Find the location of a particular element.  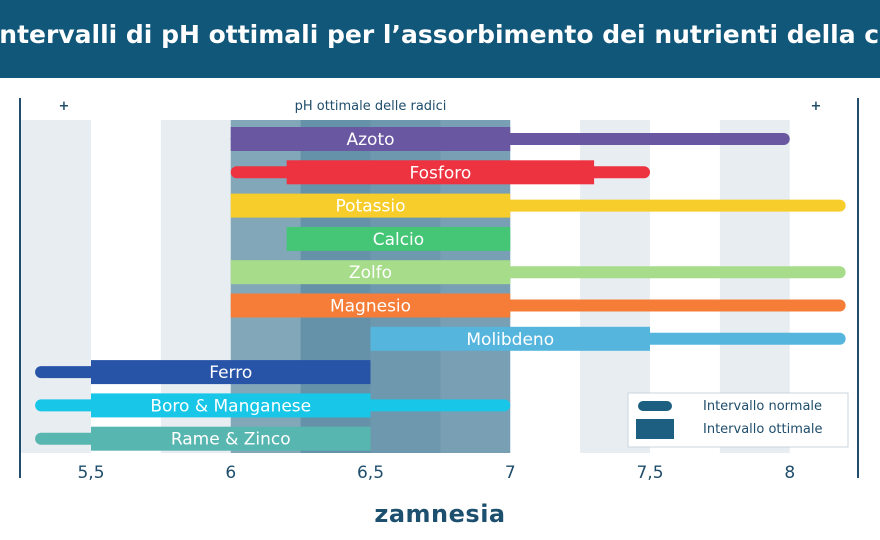

optimal-range-molibdeno is located at coordinates (510, 338).